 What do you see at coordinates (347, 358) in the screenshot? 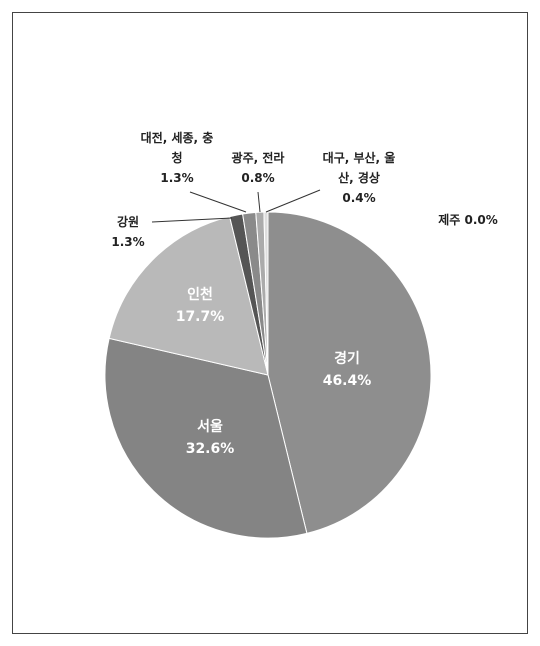
I see `slice-label: 경기` at bounding box center [347, 358].